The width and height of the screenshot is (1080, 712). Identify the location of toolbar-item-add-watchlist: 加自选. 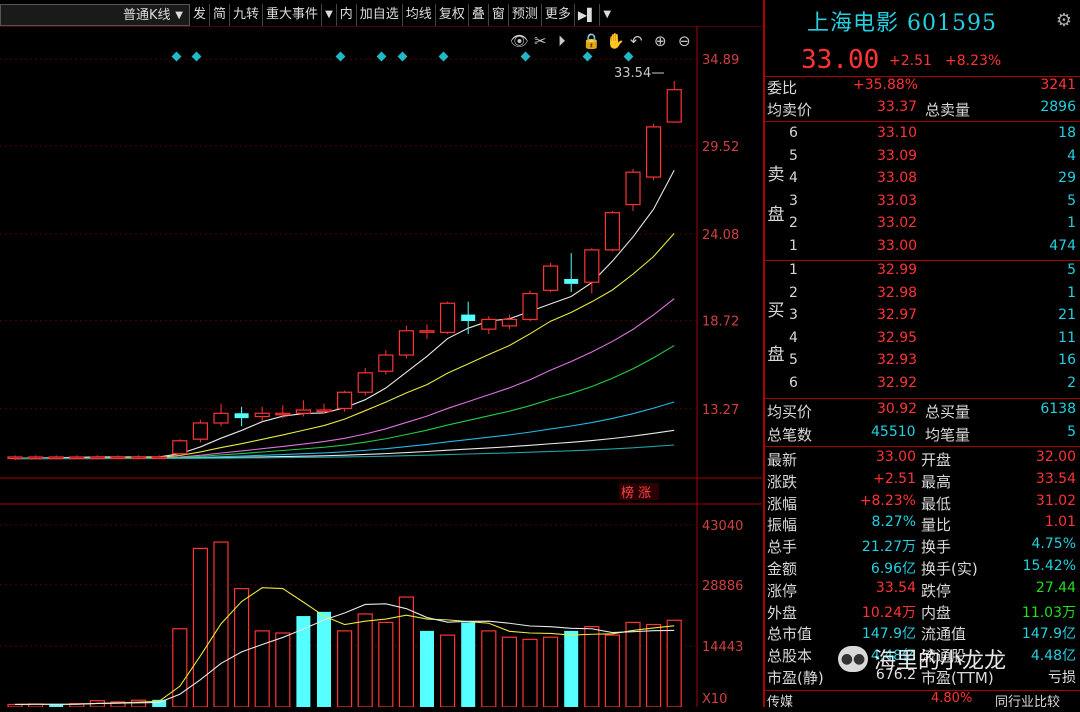
(380, 15).